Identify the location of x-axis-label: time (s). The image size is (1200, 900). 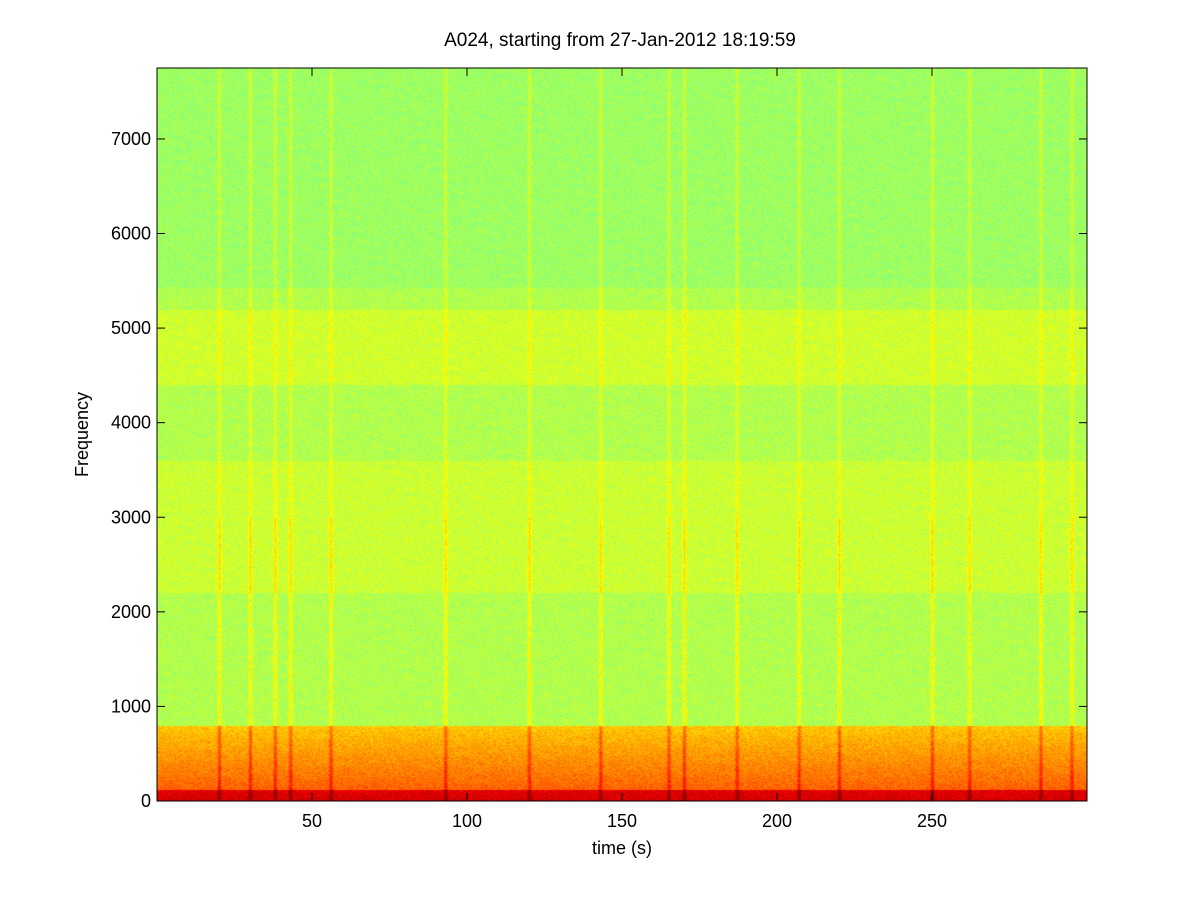
(622, 848).